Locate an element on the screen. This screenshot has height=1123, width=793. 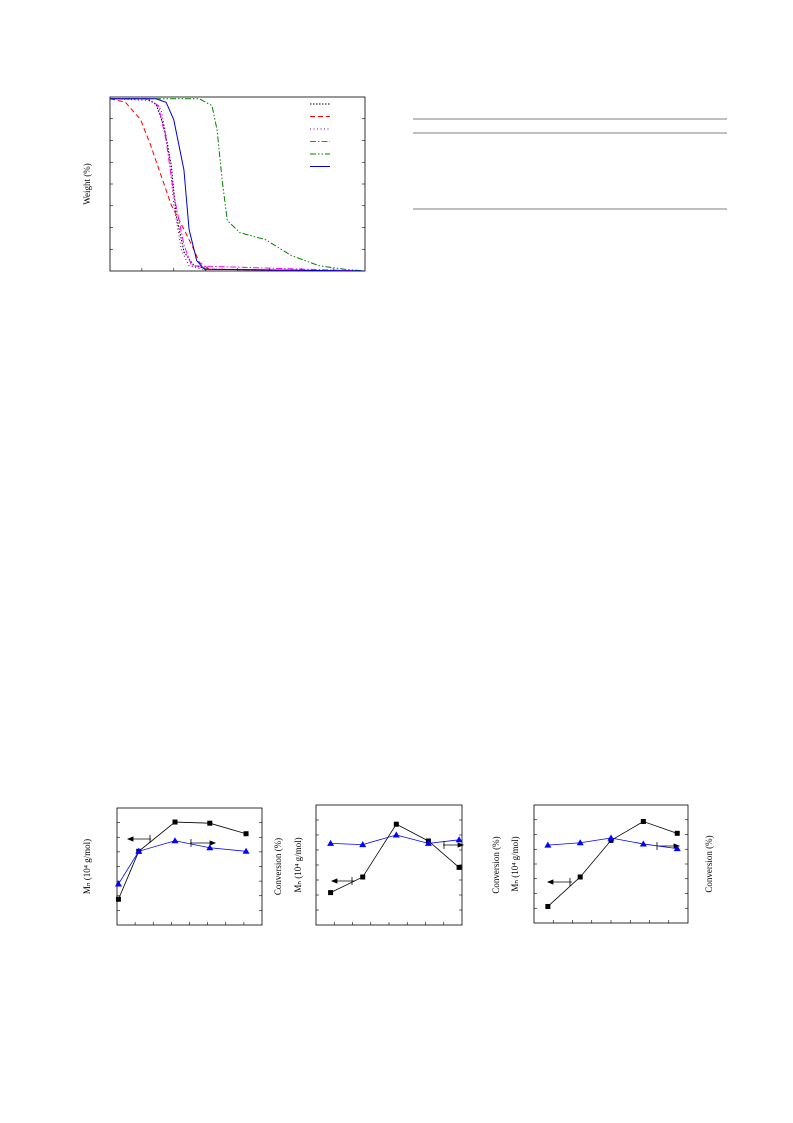
arrows is located at coordinates (403, 860).